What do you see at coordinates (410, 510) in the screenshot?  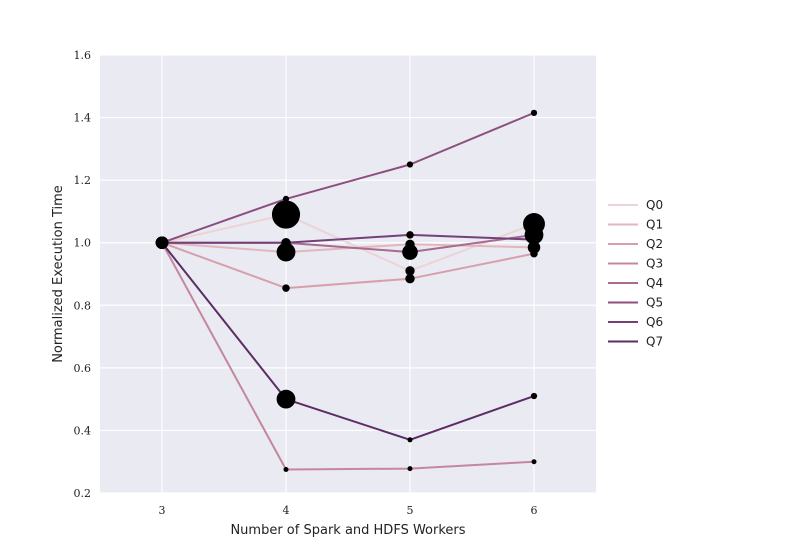 I see `x-tick-label: 5` at bounding box center [410, 510].